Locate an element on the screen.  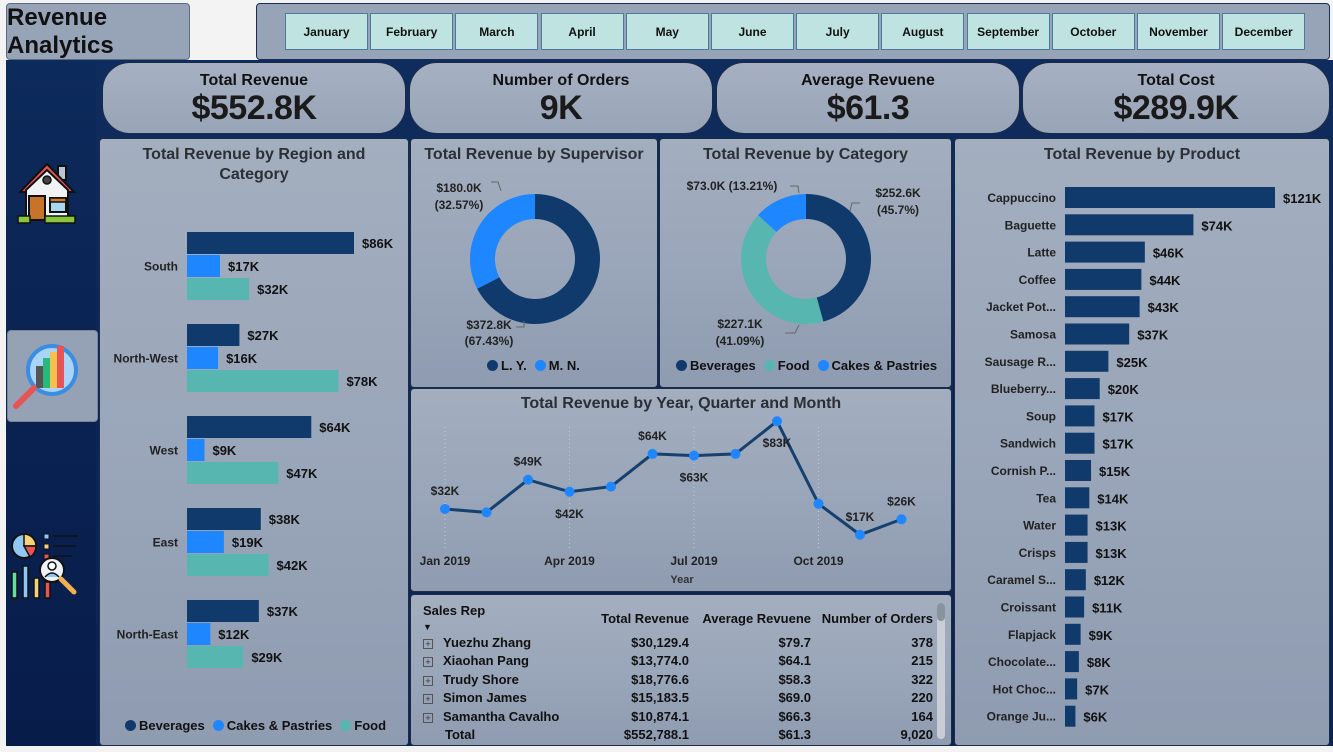
data-label: $26K is located at coordinates (901, 501).